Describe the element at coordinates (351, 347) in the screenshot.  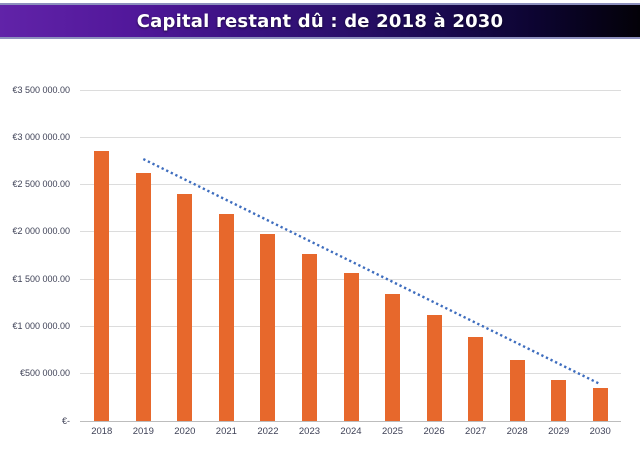
I see `bar-2024` at that location.